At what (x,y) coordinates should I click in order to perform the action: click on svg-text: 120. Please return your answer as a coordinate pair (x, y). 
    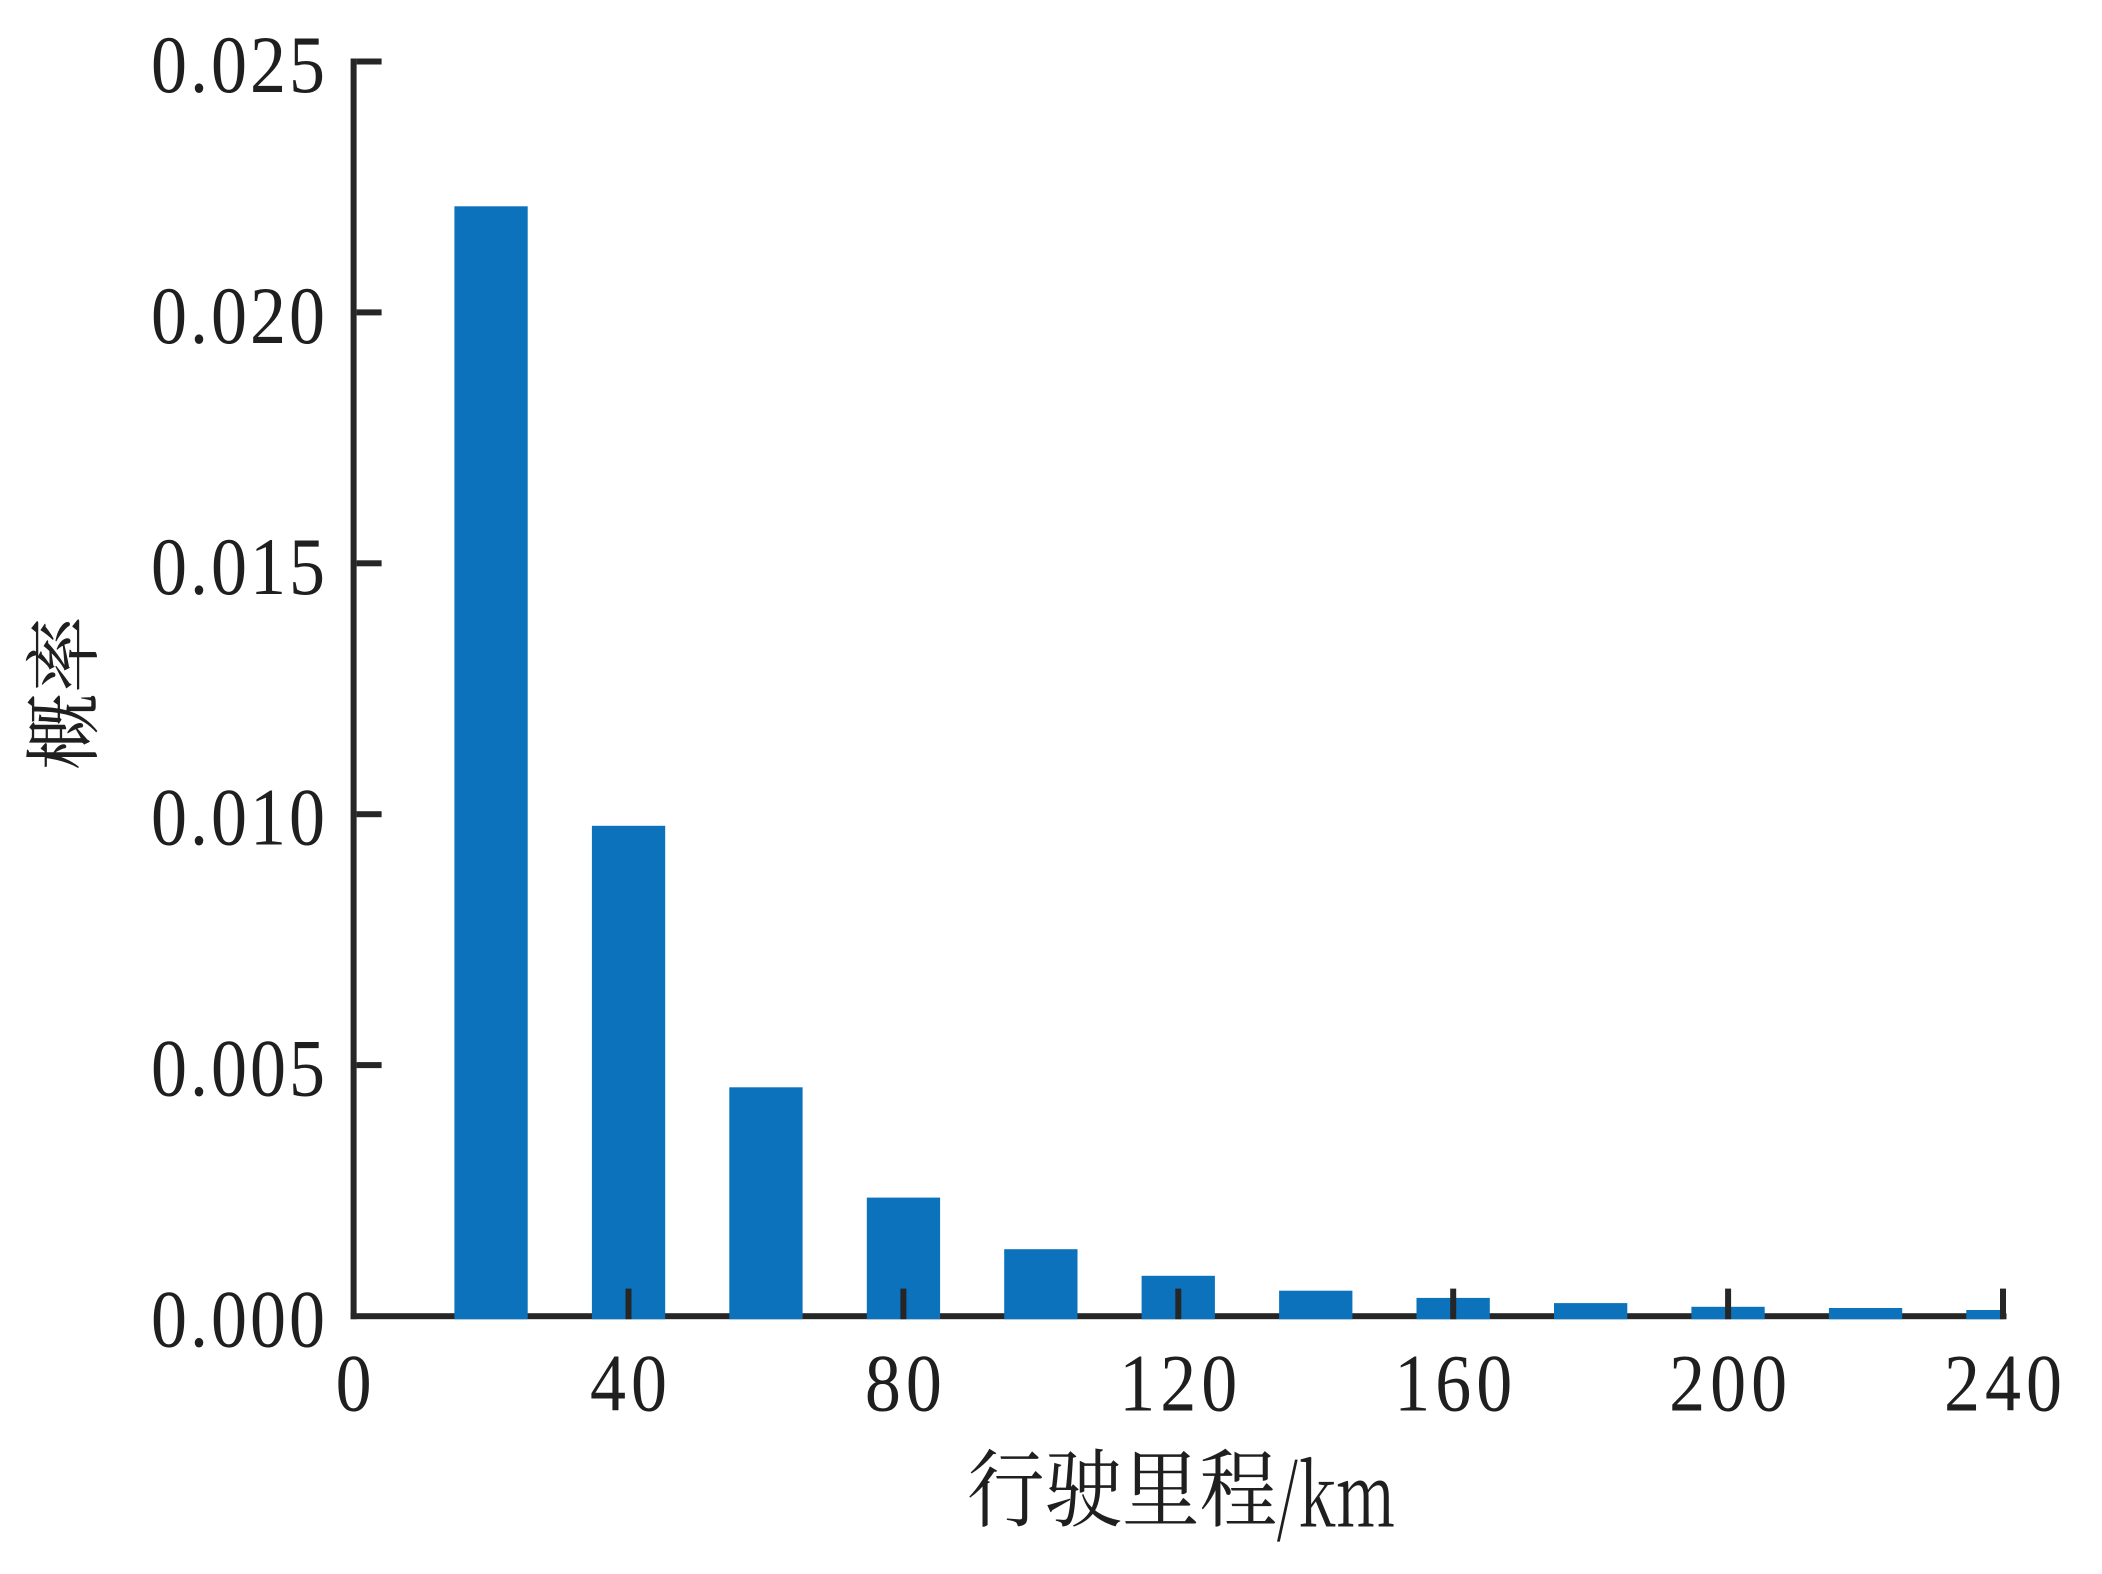
    Looking at the image, I should click on (1180, 1382).